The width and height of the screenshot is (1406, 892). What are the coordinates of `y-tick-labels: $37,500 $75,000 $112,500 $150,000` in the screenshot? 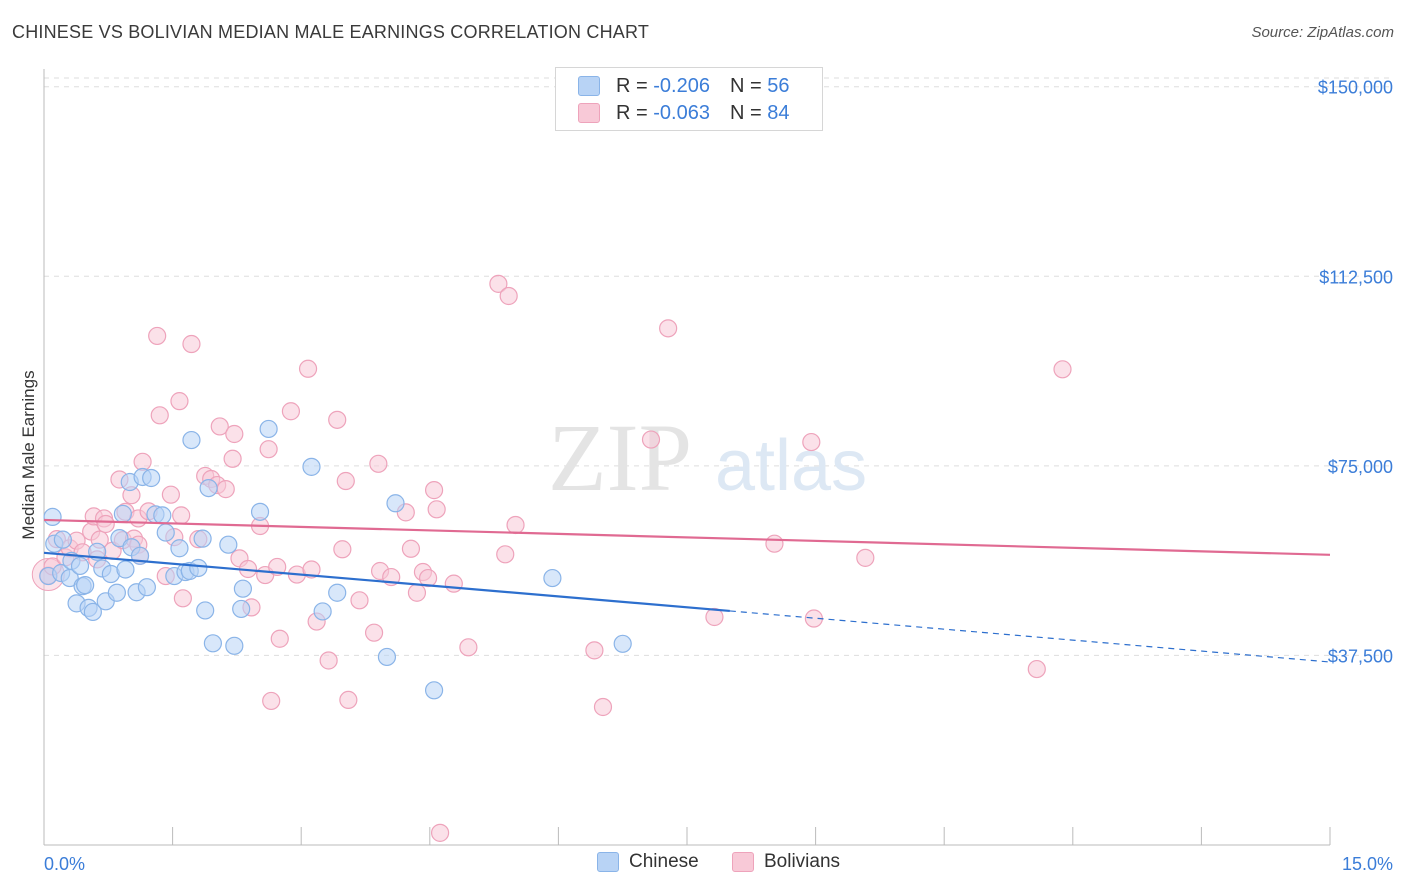 It's located at (1355, 372).